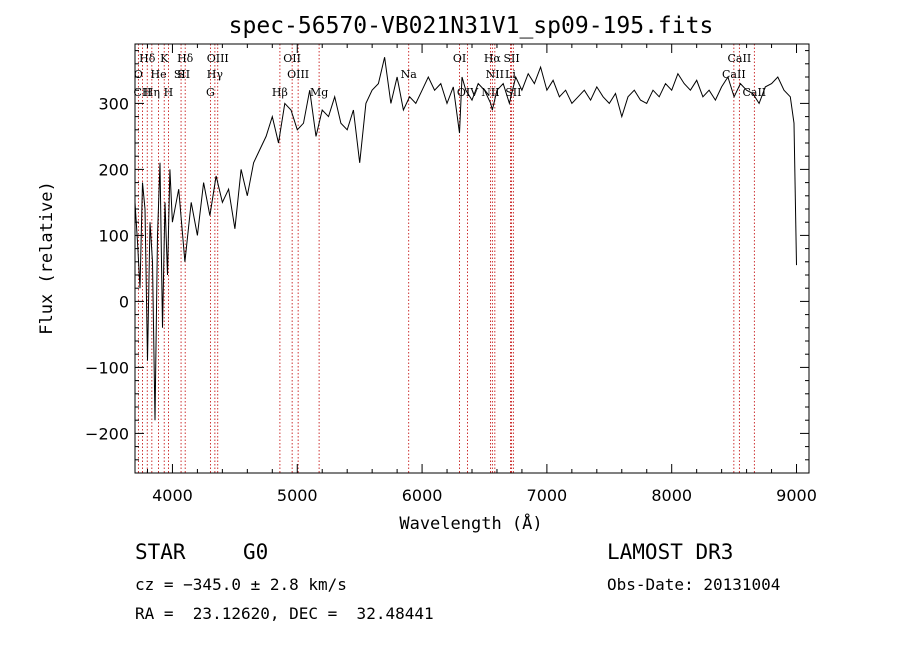 The width and height of the screenshot is (900, 649). I want to click on x-tick-label: 9000, so click(796, 495).